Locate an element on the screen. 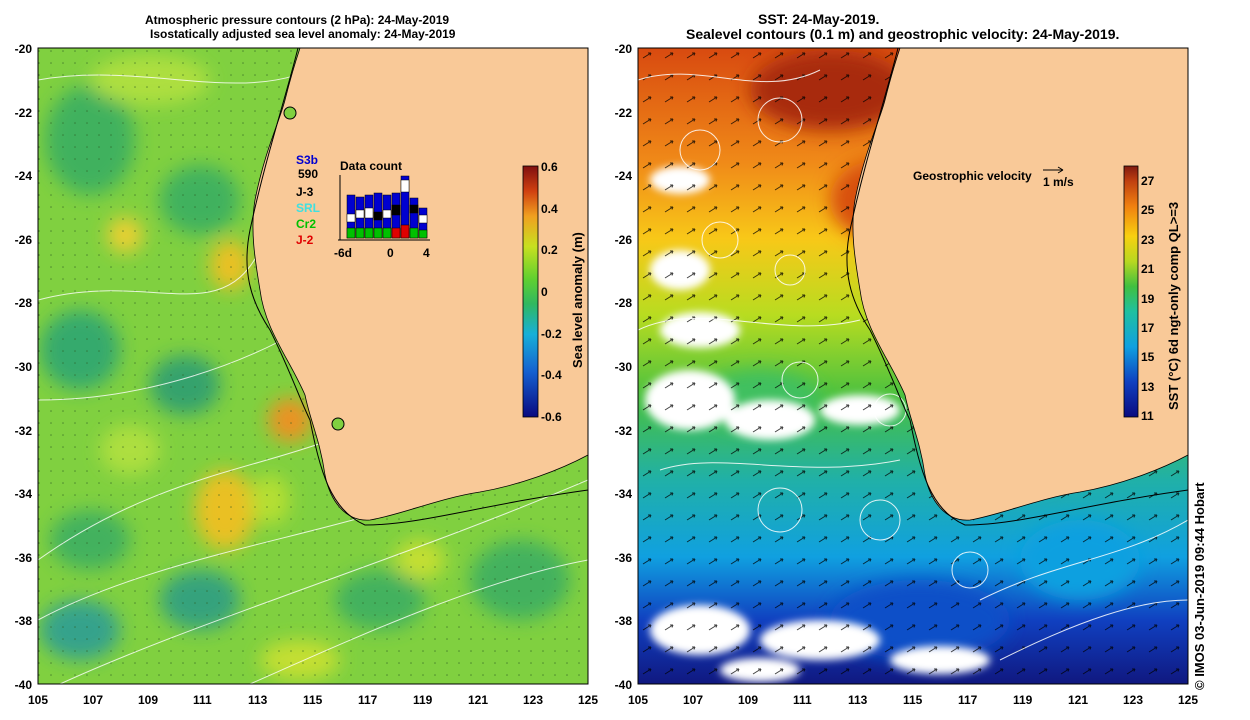  mission-cr2: Cr2 is located at coordinates (306, 224).